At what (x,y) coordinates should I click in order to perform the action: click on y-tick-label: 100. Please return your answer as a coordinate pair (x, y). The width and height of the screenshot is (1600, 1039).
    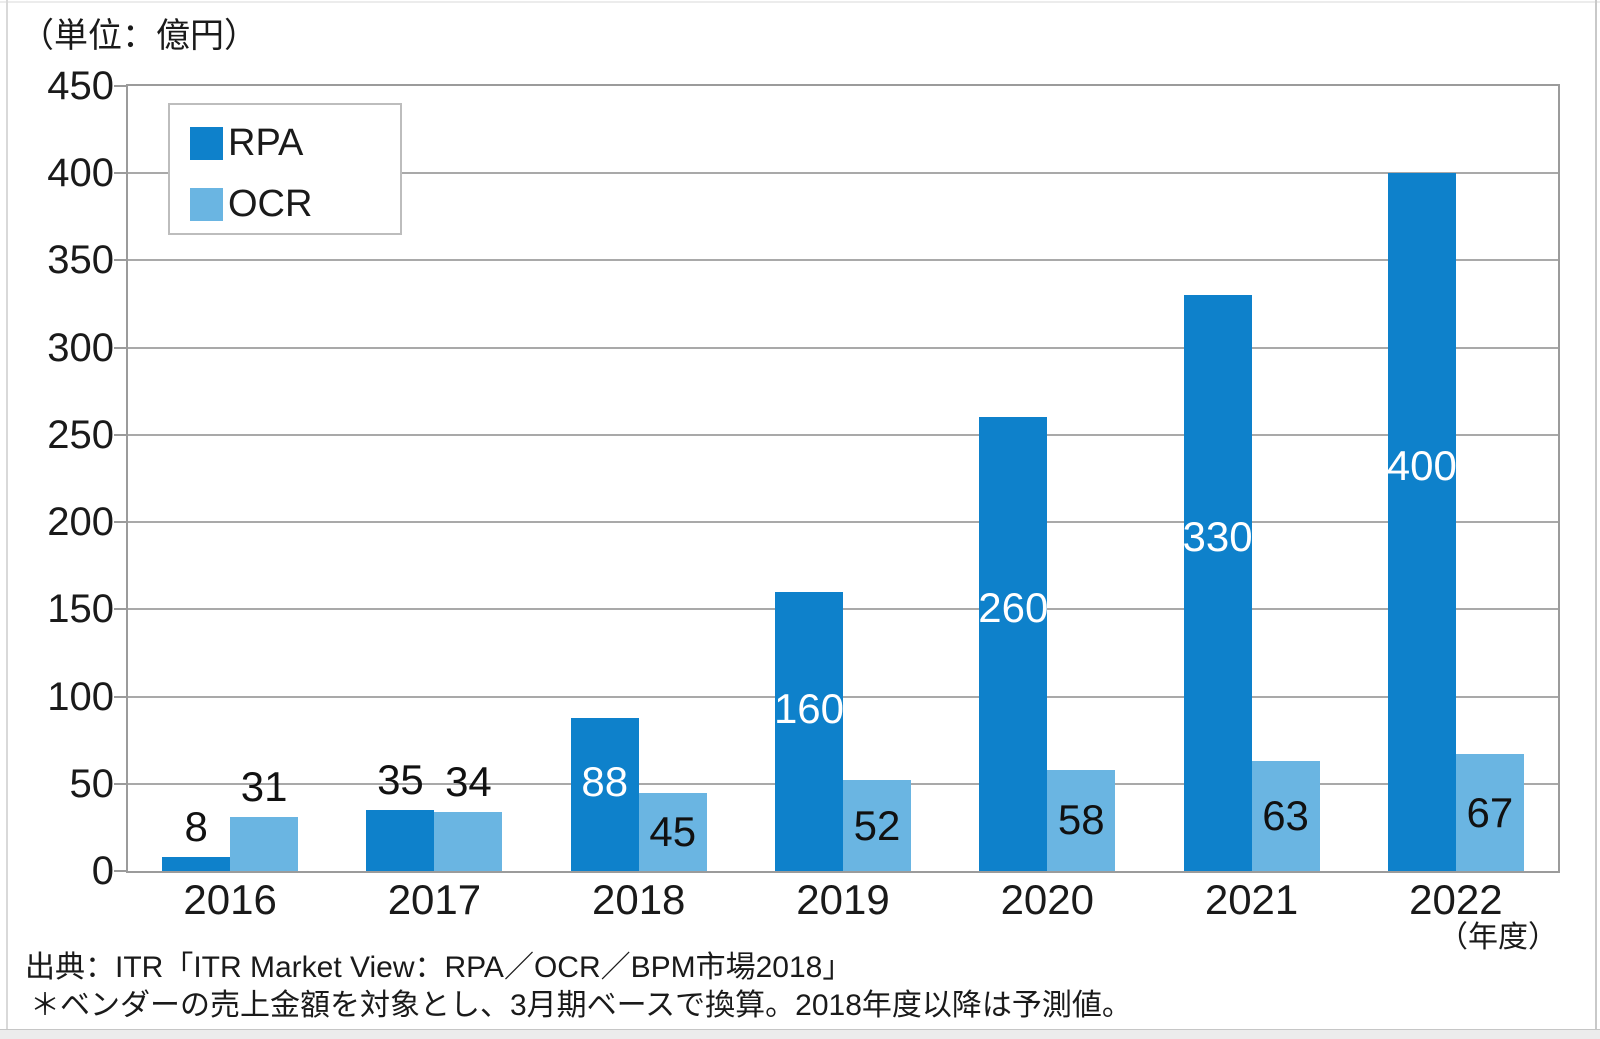
    Looking at the image, I should click on (80, 696).